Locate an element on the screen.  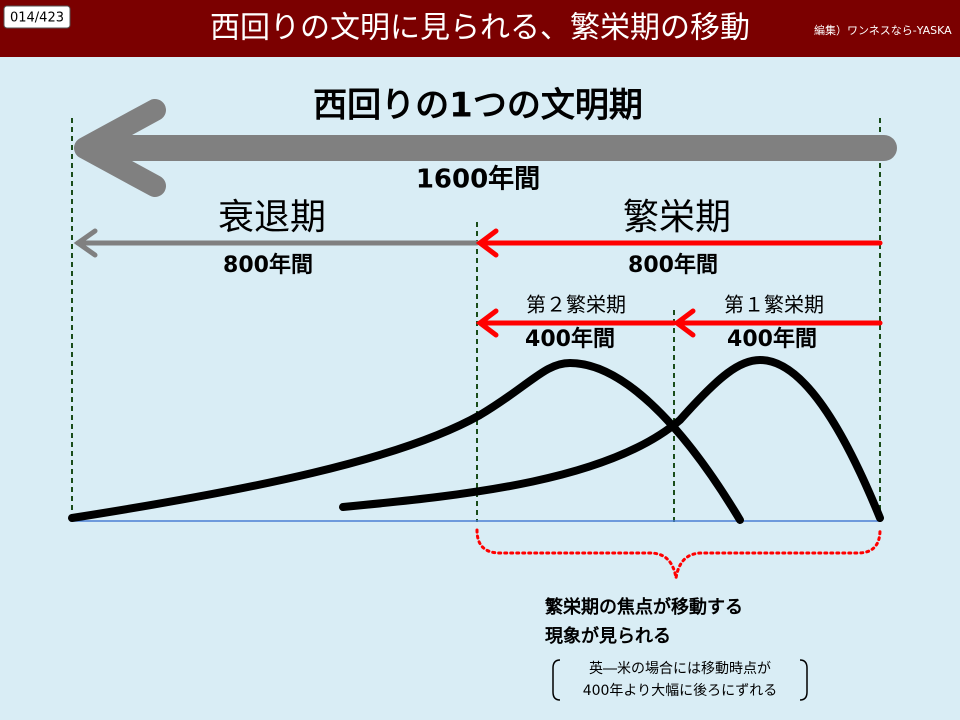
prosperity-label: 繁栄期 is located at coordinates (677, 217).